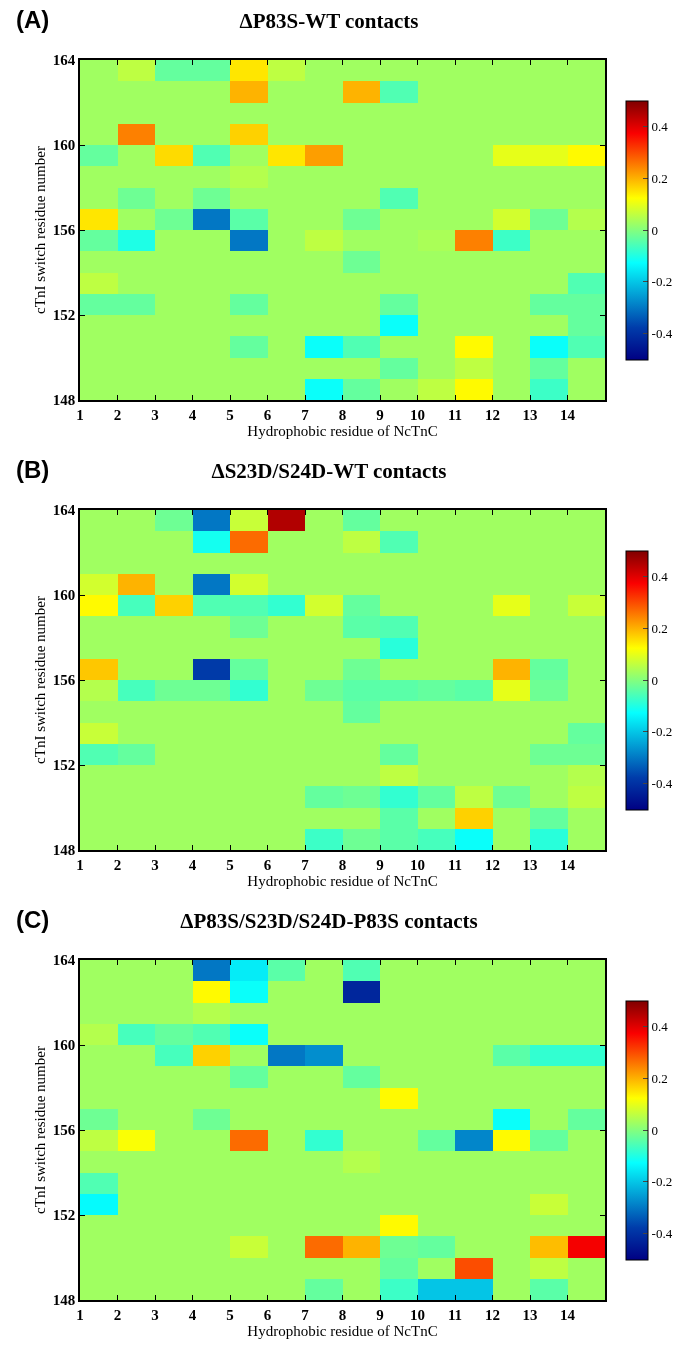  What do you see at coordinates (33, 469) in the screenshot?
I see `text: (B)` at bounding box center [33, 469].